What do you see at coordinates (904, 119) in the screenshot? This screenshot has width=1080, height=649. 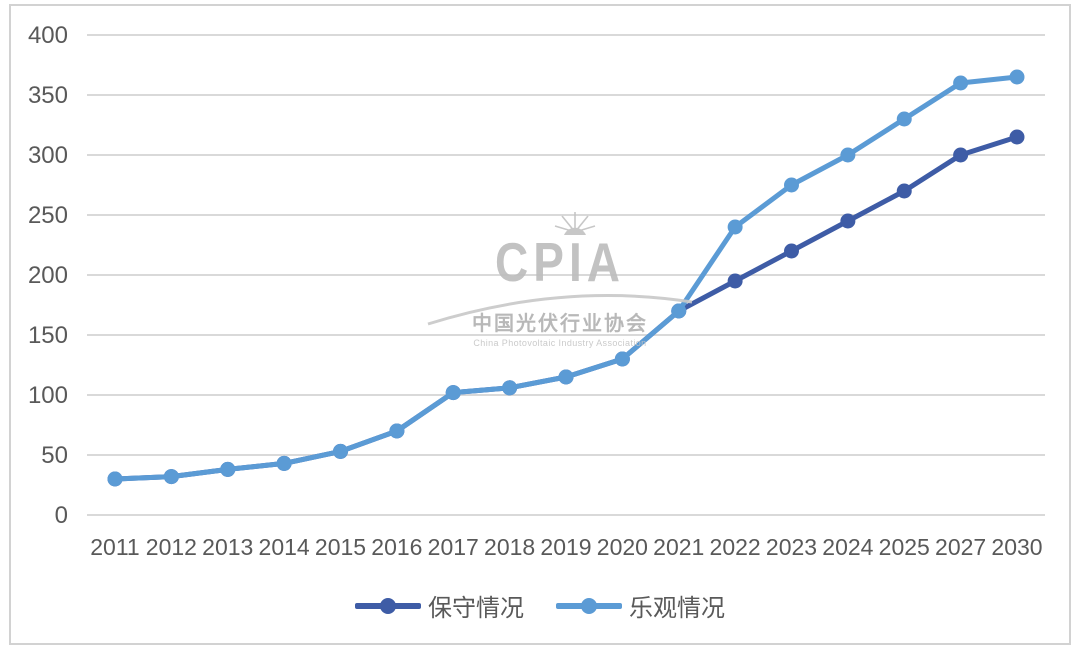 I see `data-point-optimistic-2025` at bounding box center [904, 119].